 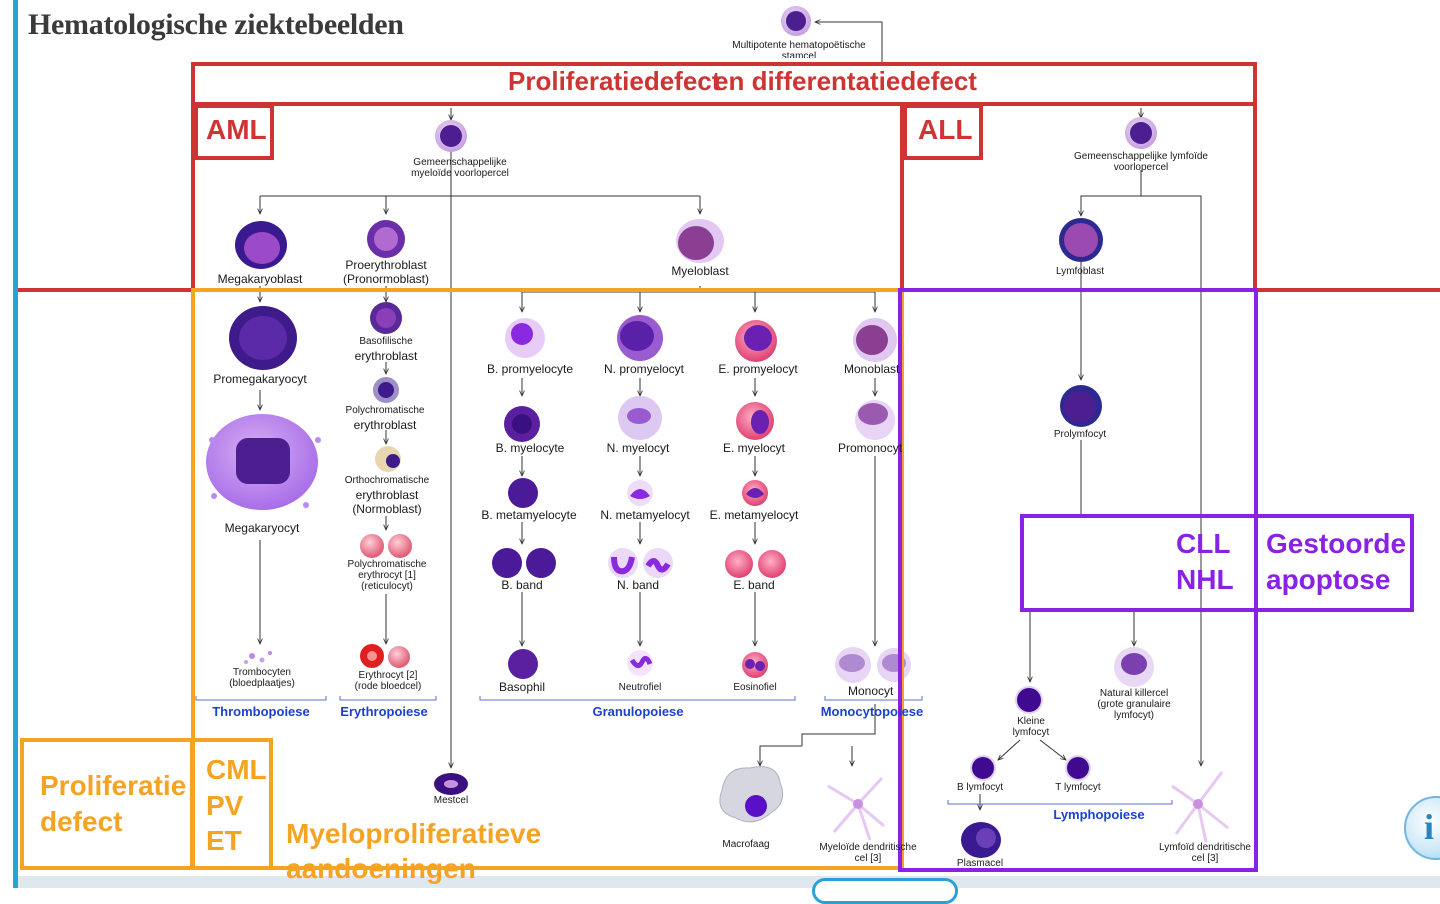 I want to click on e-myelocyt-label: E. myelocyt, so click(x=753, y=448).